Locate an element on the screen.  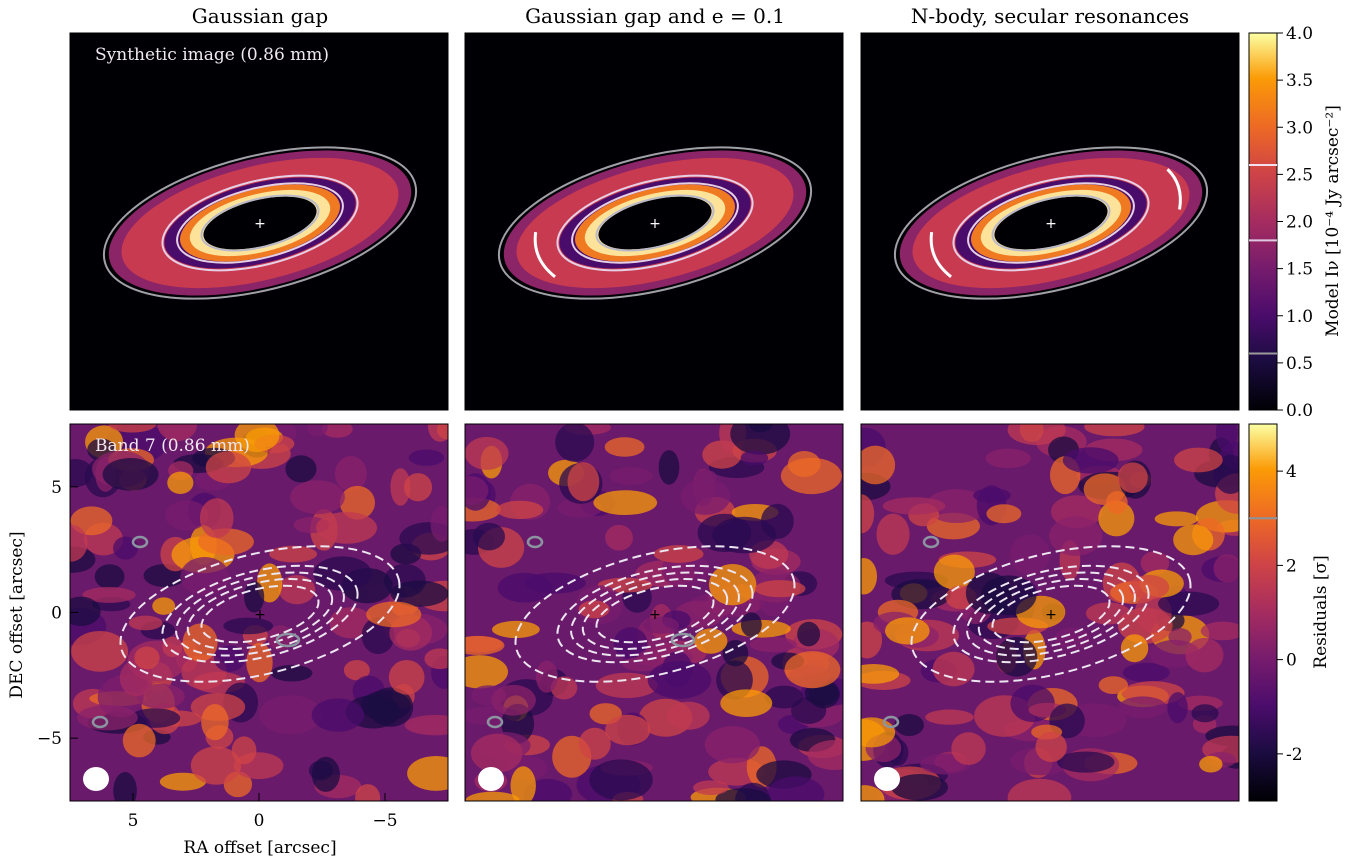
colorbar-tick-label: 0.5 is located at coordinates (1299, 364).